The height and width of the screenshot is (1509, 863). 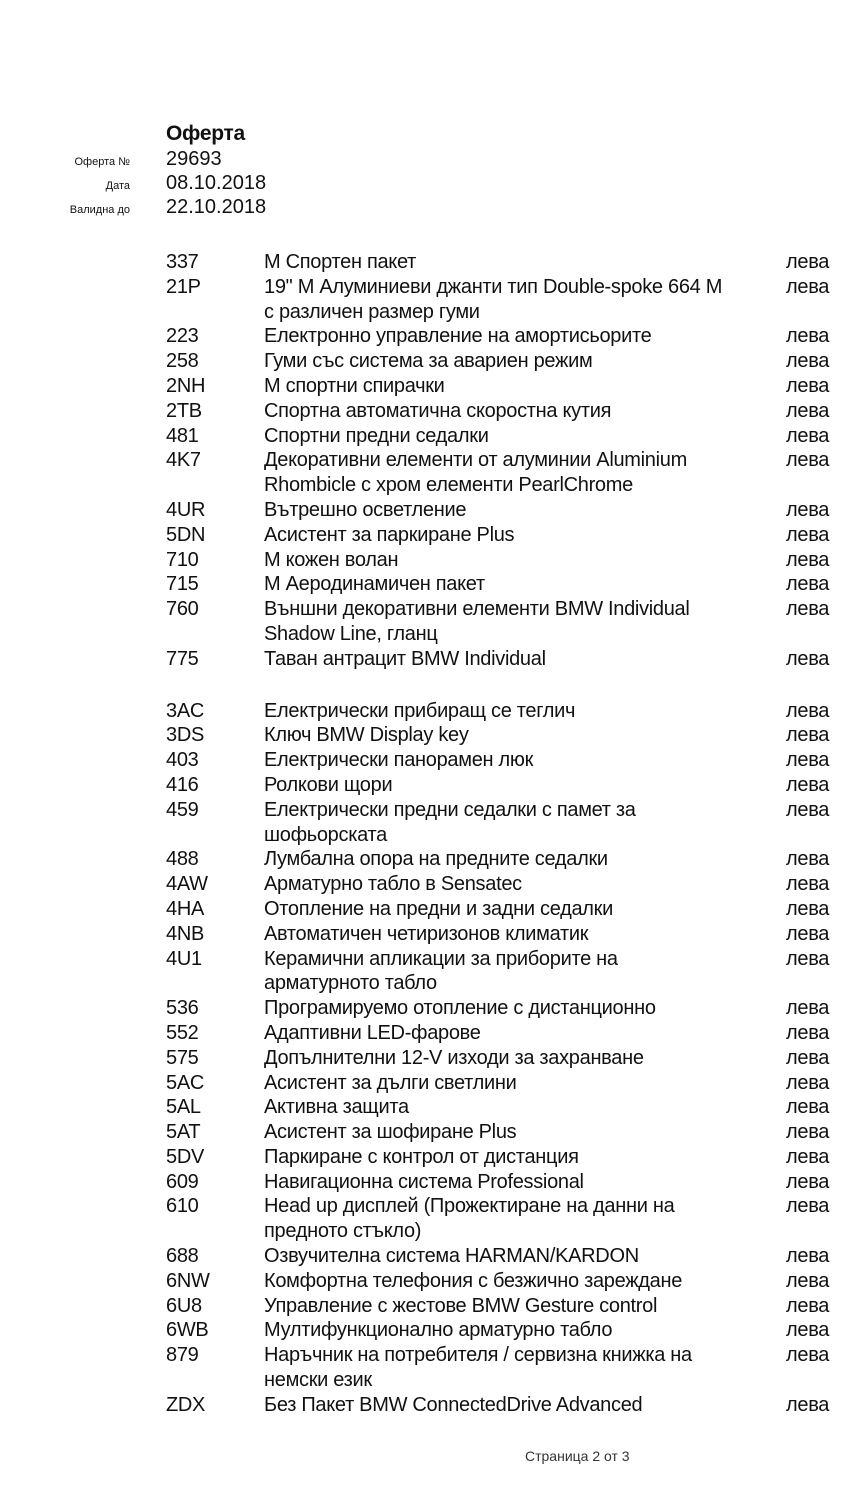 I want to click on page-title: Оферта, so click(x=205, y=133).